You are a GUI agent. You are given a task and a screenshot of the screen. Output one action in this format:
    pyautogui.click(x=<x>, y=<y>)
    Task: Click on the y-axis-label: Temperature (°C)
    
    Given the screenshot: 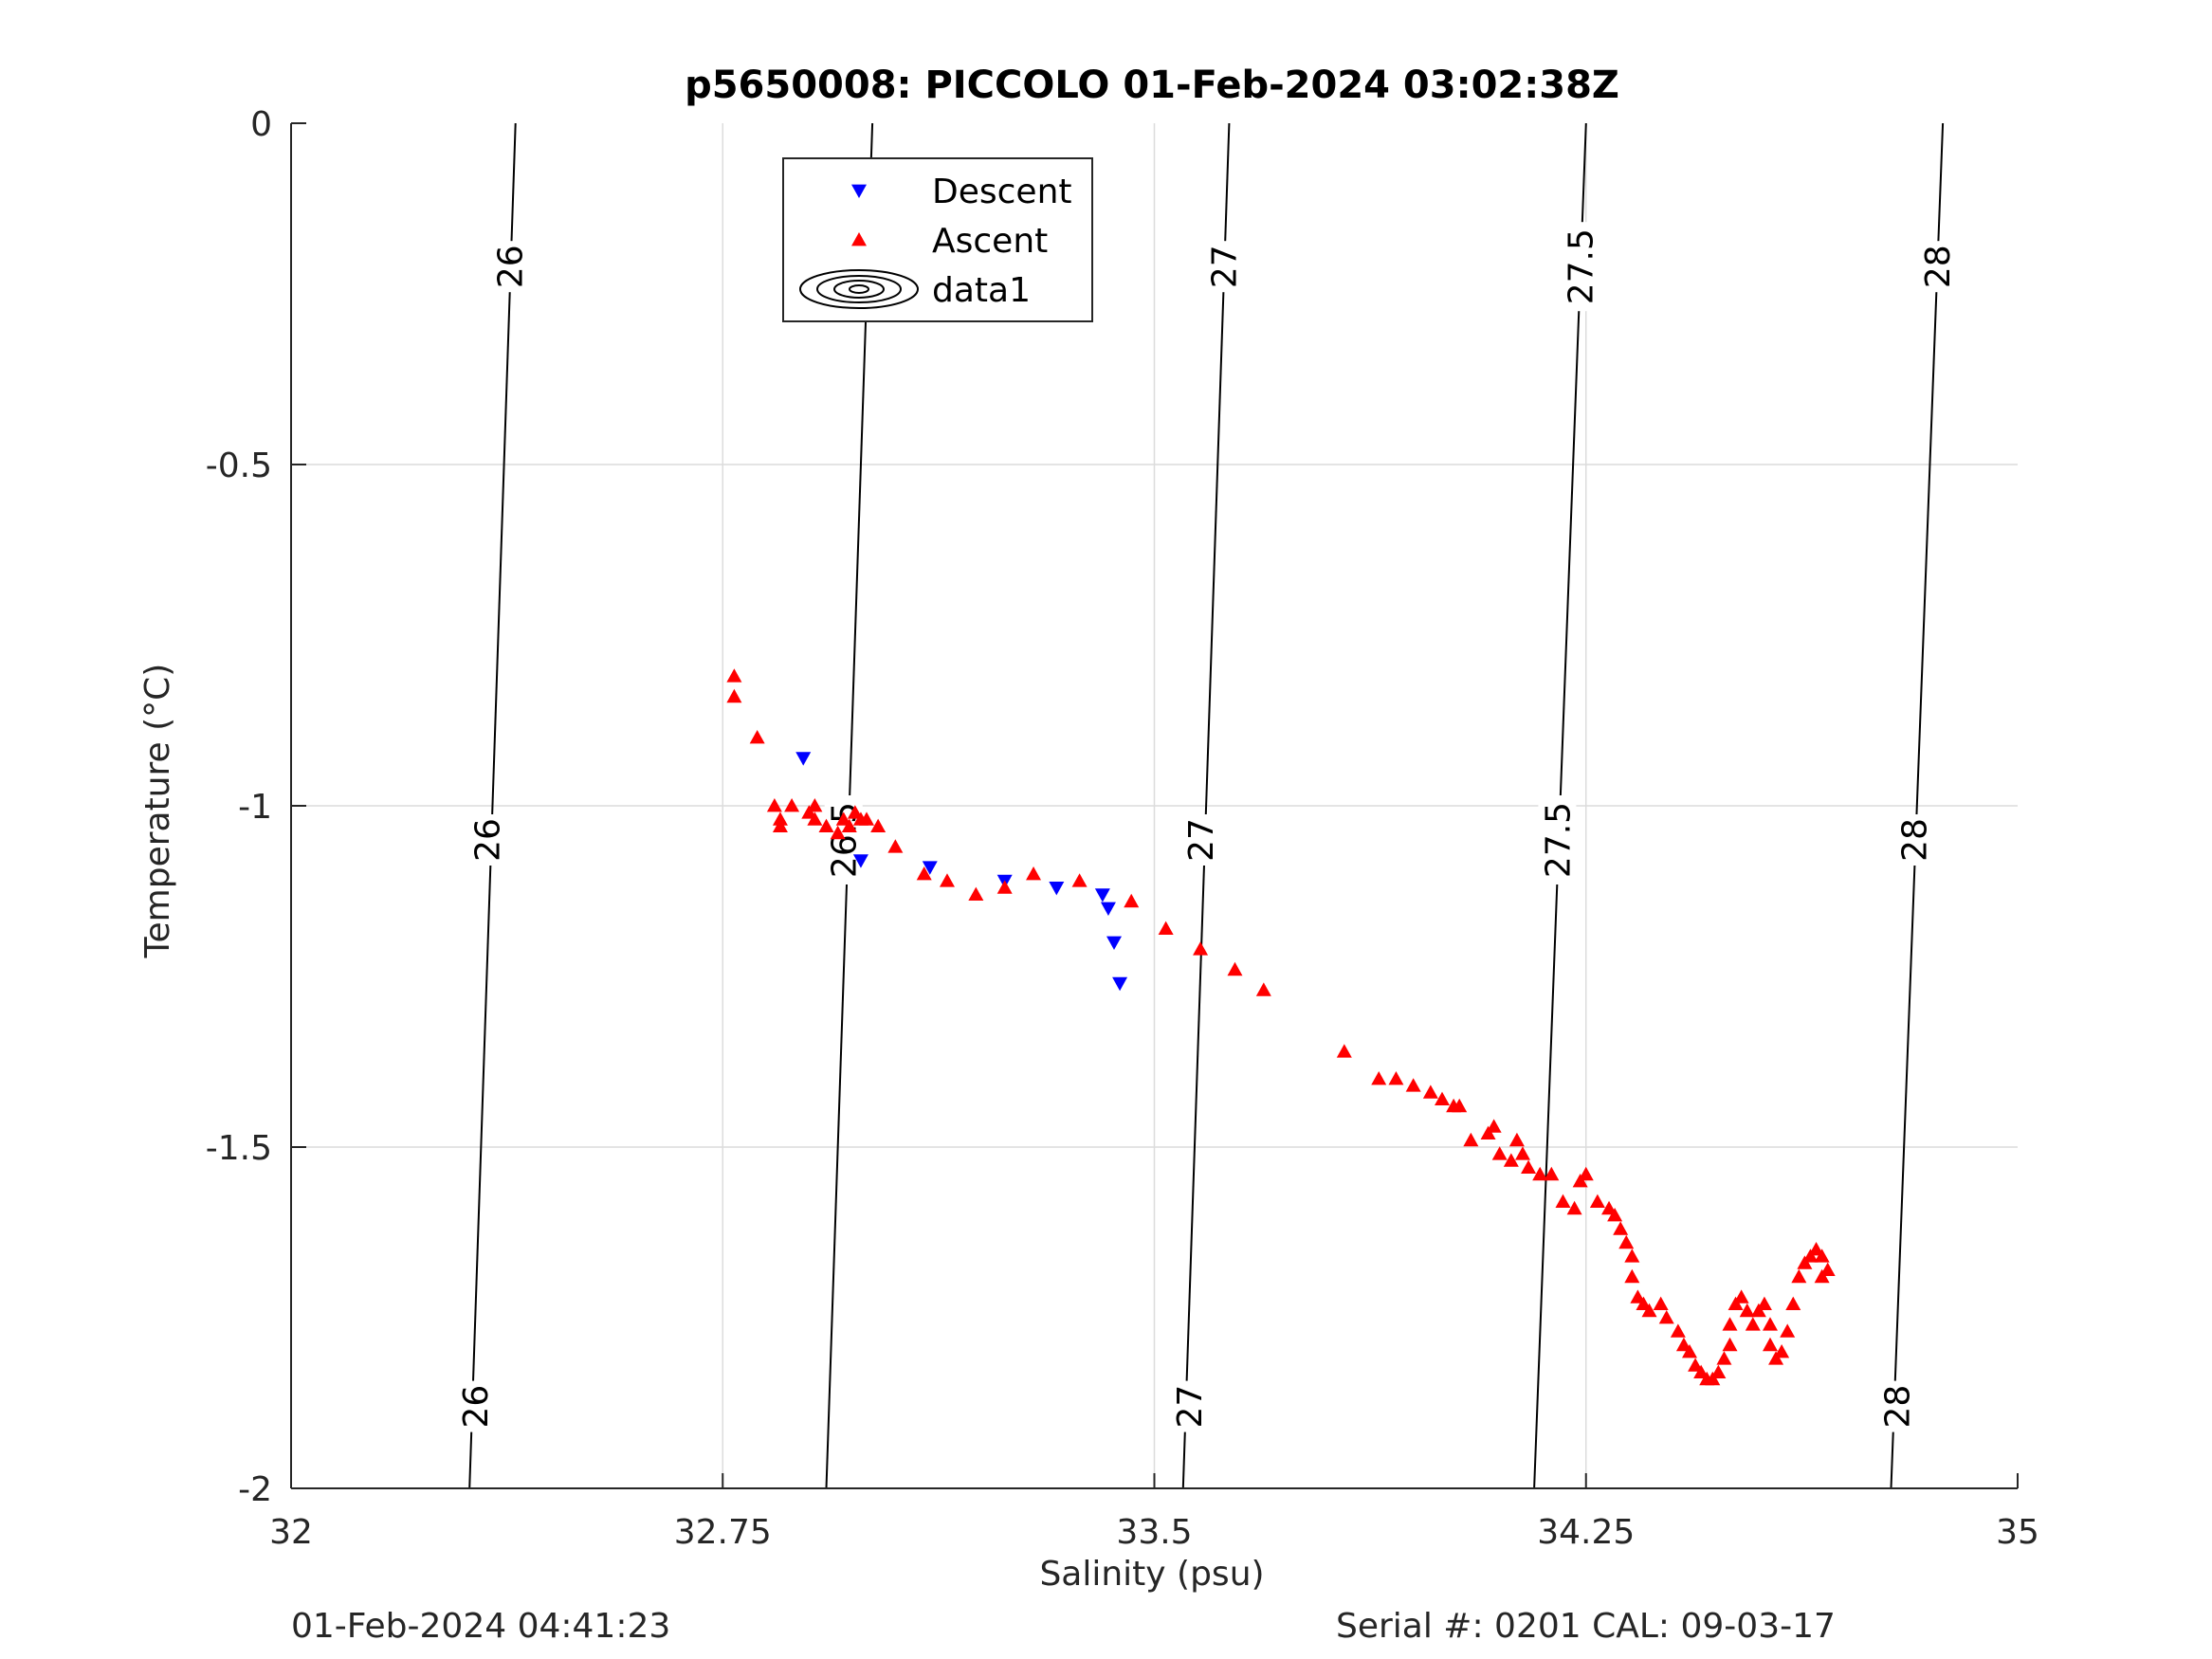 What is the action you would take?
    pyautogui.click(x=157, y=811)
    